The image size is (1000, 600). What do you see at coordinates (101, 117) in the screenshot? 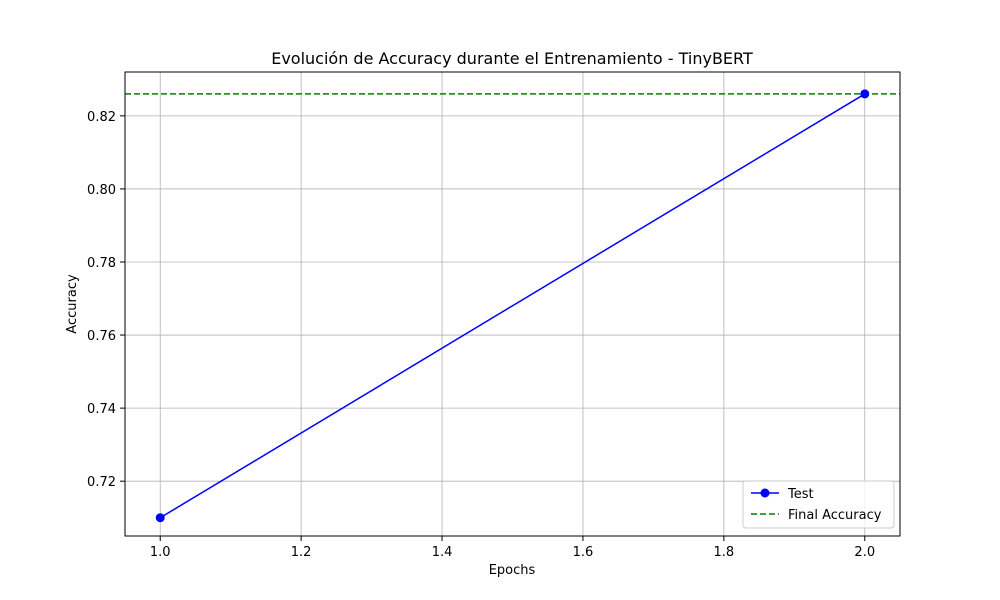
I see `y-tick-label: 0.82` at bounding box center [101, 117].